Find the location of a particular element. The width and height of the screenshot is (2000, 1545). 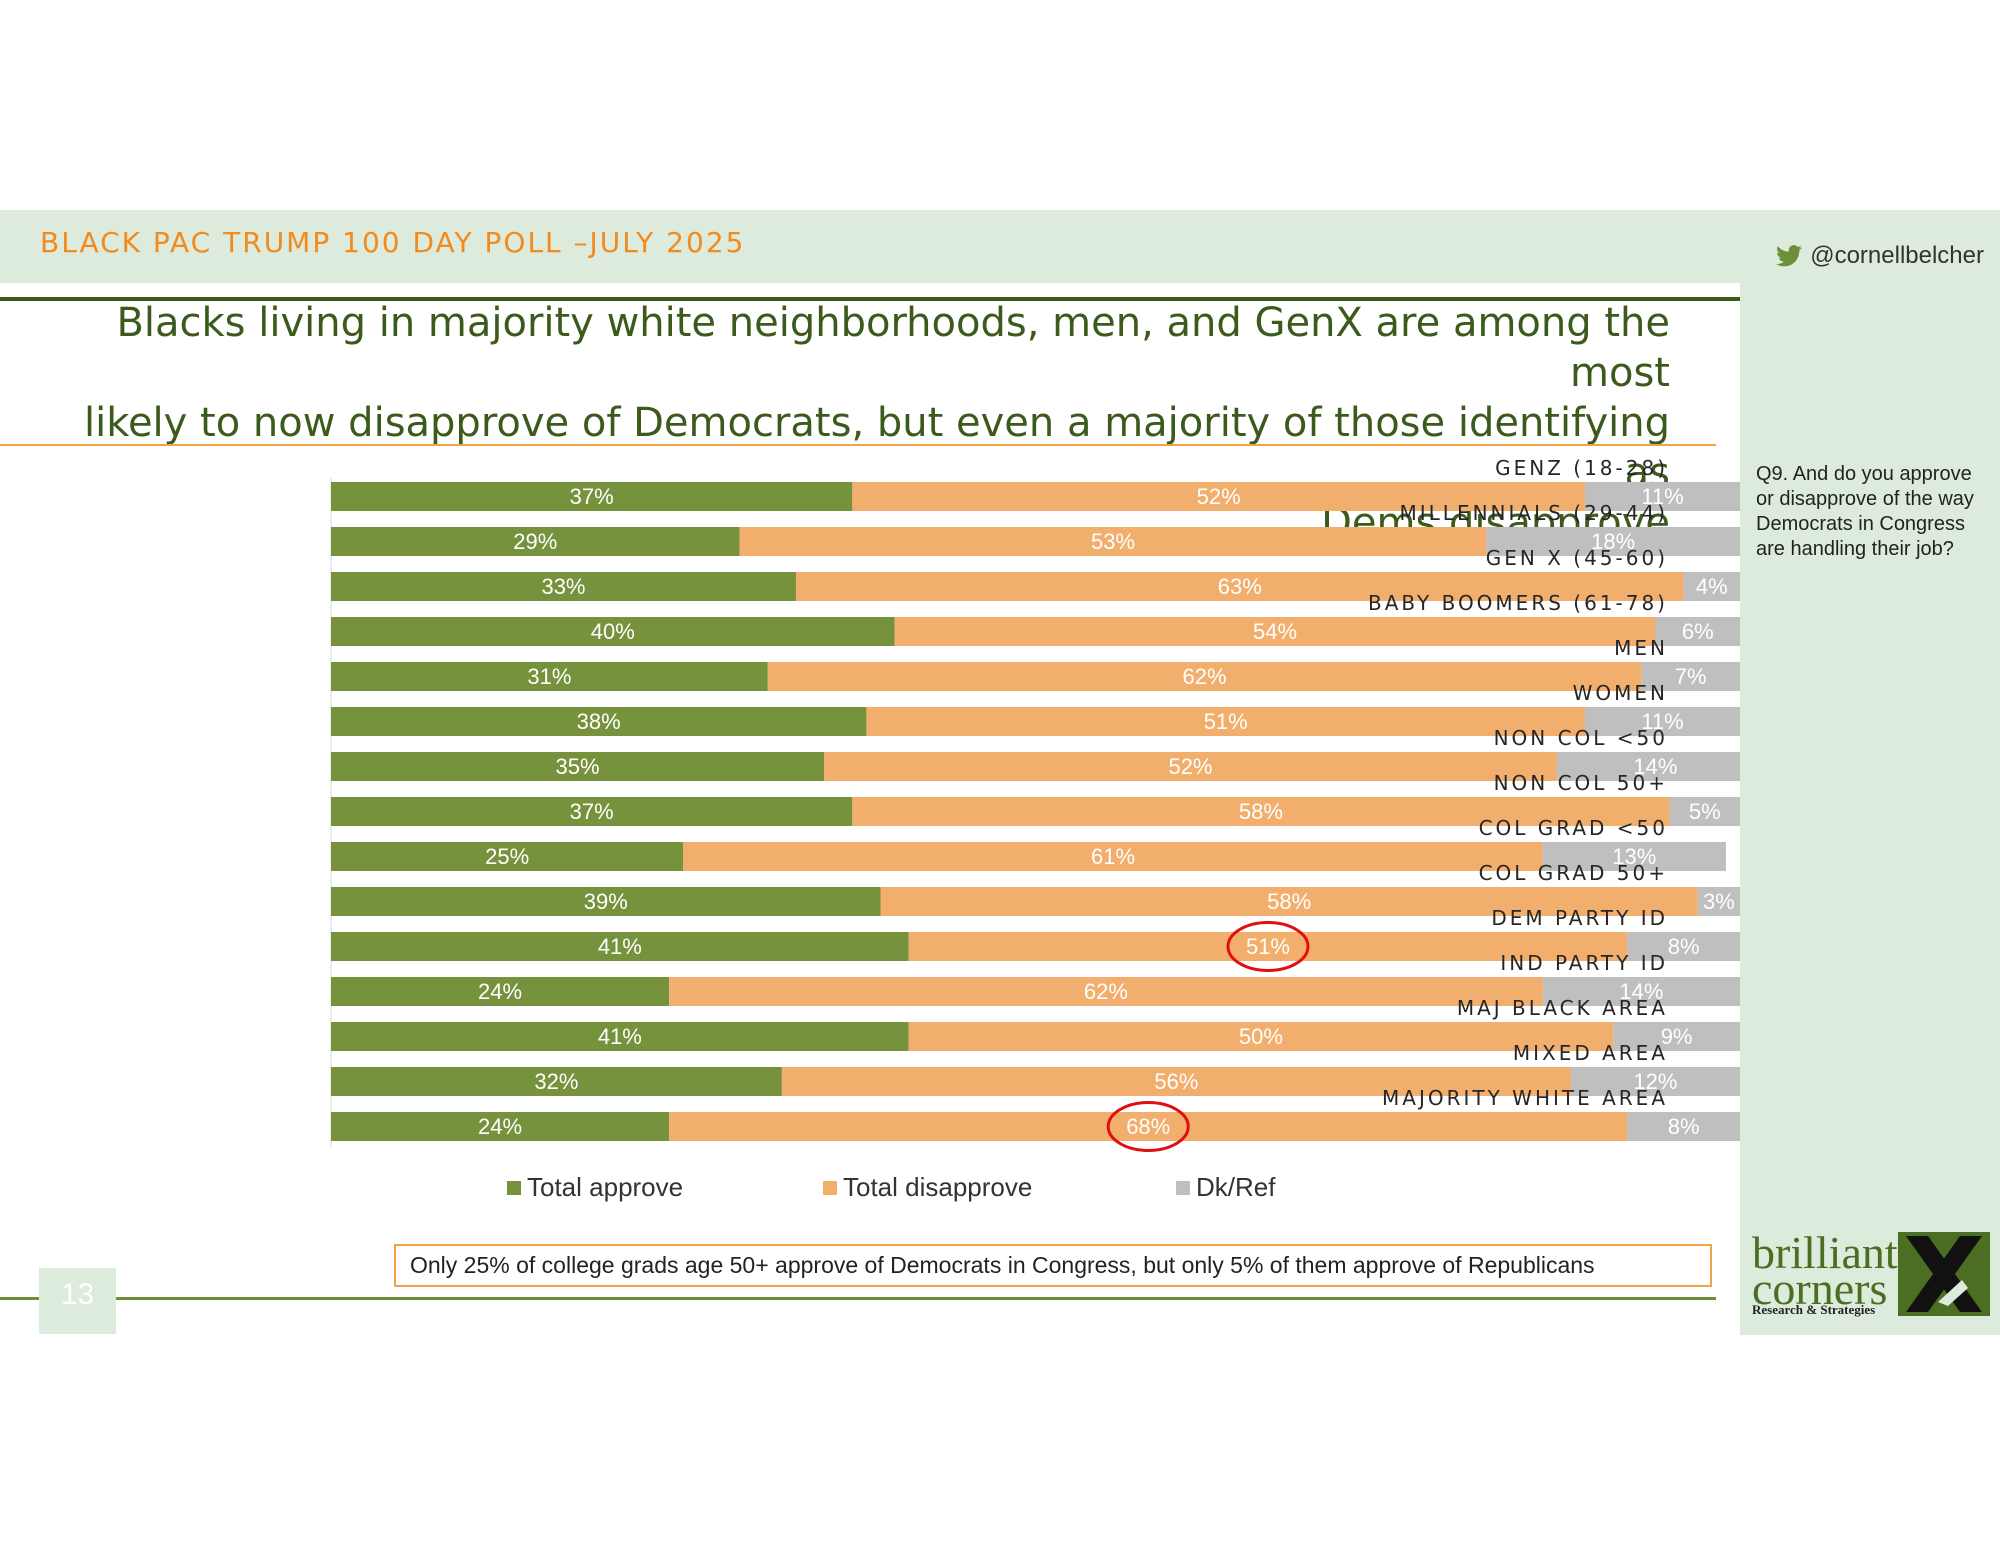

bar-total-disapprove-dem-party-id is located at coordinates (1268, 946).